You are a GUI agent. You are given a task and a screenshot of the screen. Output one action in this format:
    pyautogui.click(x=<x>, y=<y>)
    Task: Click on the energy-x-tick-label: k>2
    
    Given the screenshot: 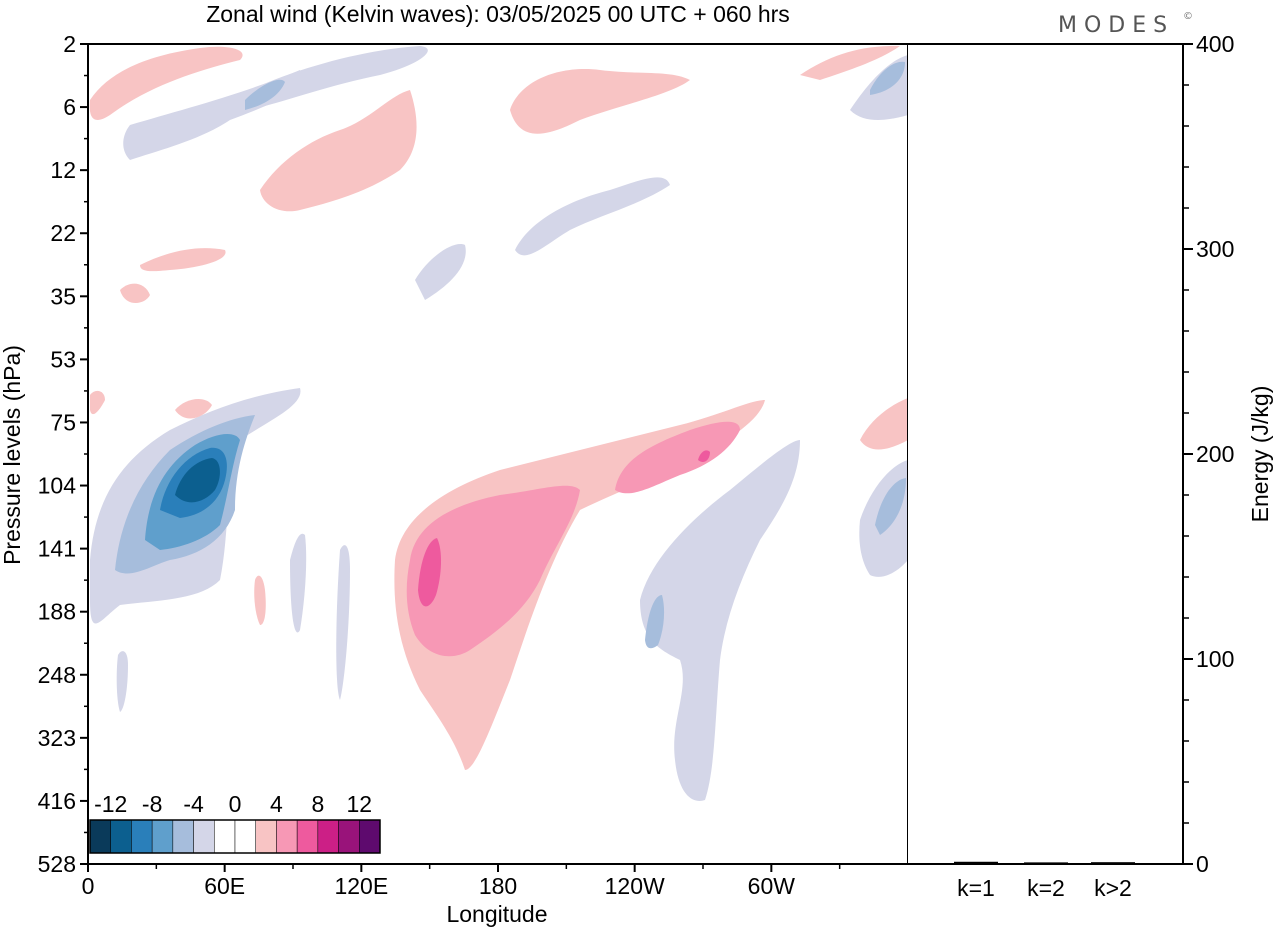 What is the action you would take?
    pyautogui.click(x=1113, y=888)
    